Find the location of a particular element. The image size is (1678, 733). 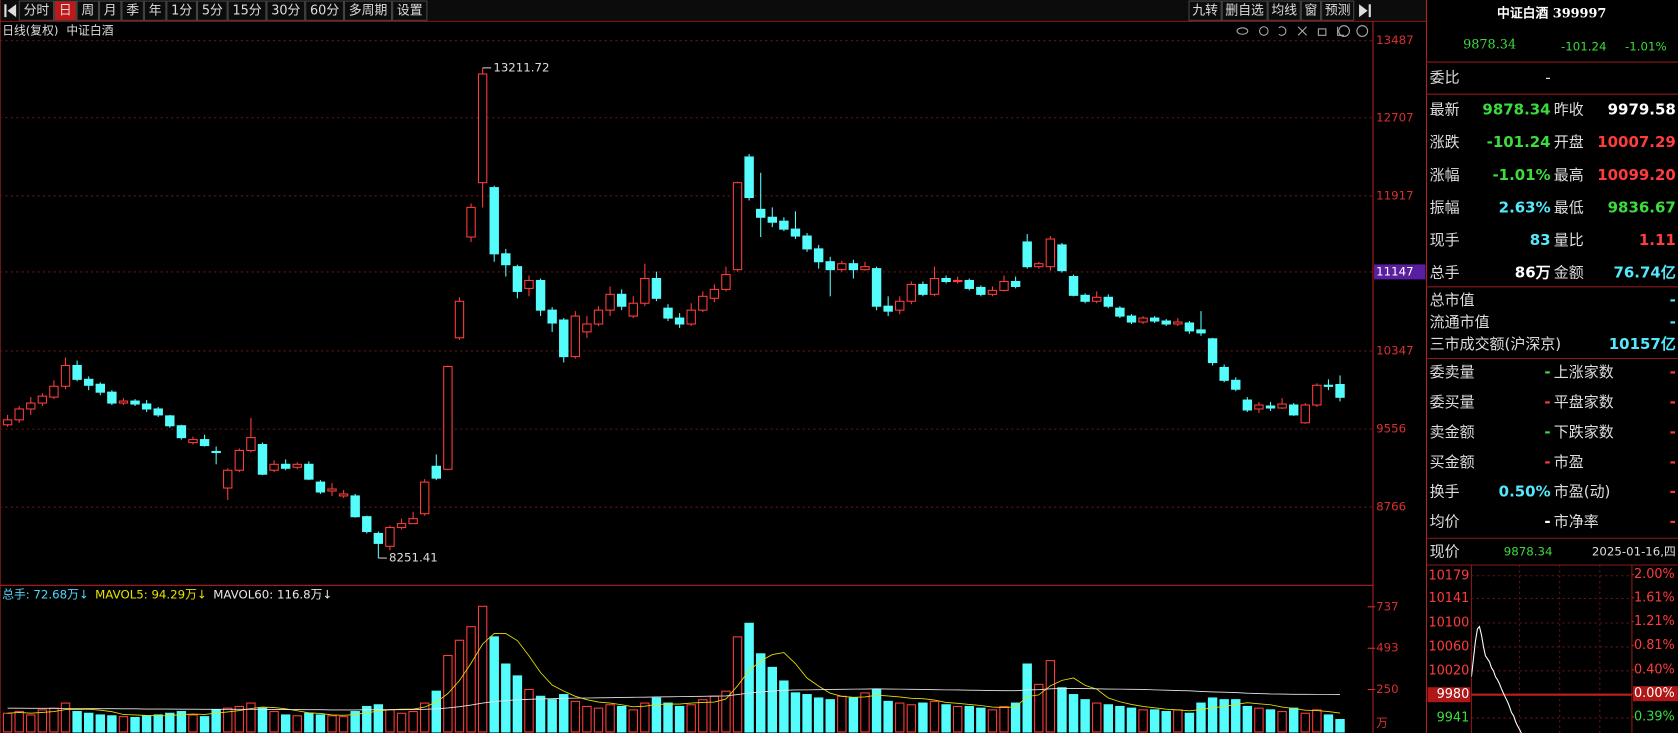

field-value: 83 is located at coordinates (1540, 240).